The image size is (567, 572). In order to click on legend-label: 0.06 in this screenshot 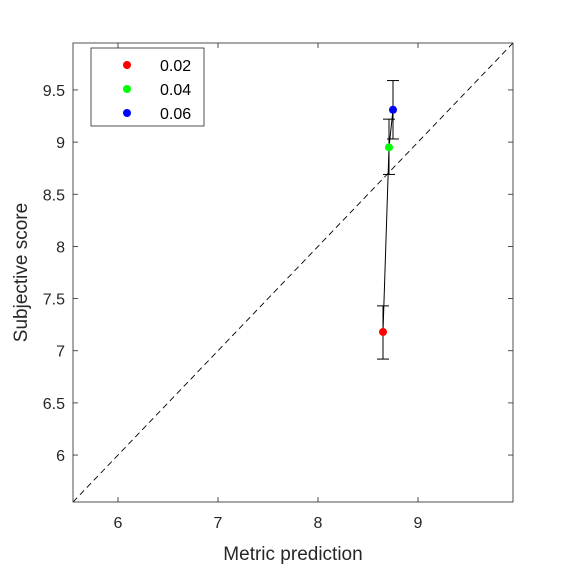, I will do `click(175, 114)`.